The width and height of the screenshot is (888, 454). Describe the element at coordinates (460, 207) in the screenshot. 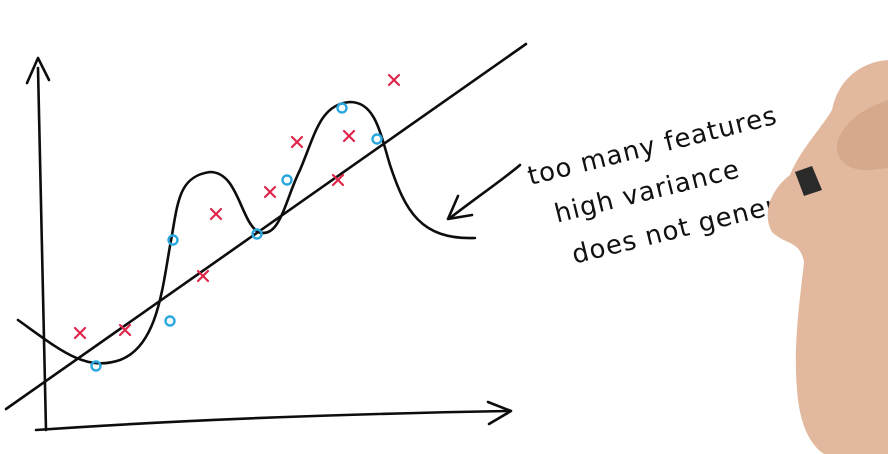

I see `annotation-arrowhead` at that location.